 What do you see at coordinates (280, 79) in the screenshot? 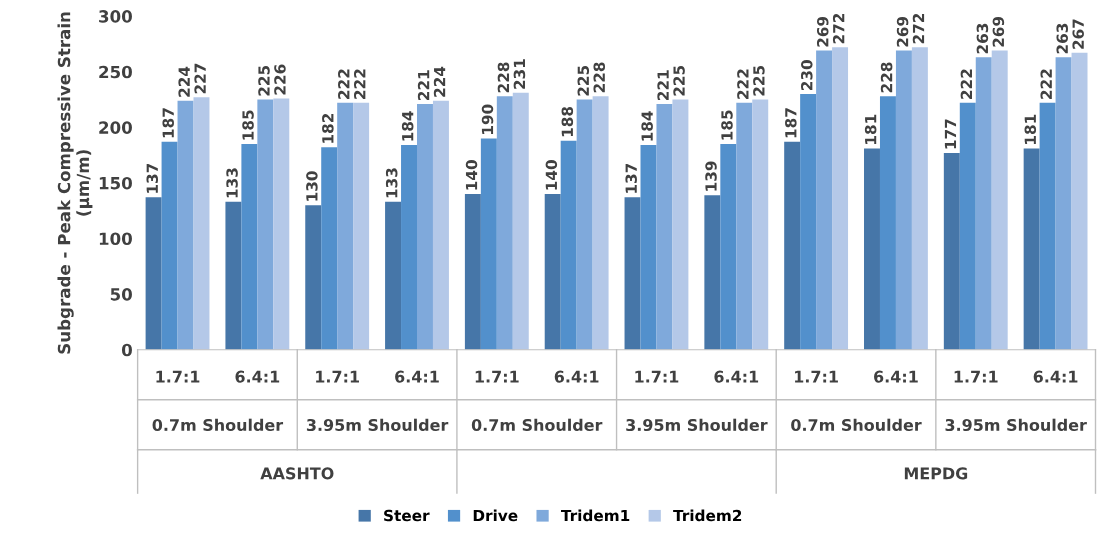
I see `data-label: 226` at bounding box center [280, 79].